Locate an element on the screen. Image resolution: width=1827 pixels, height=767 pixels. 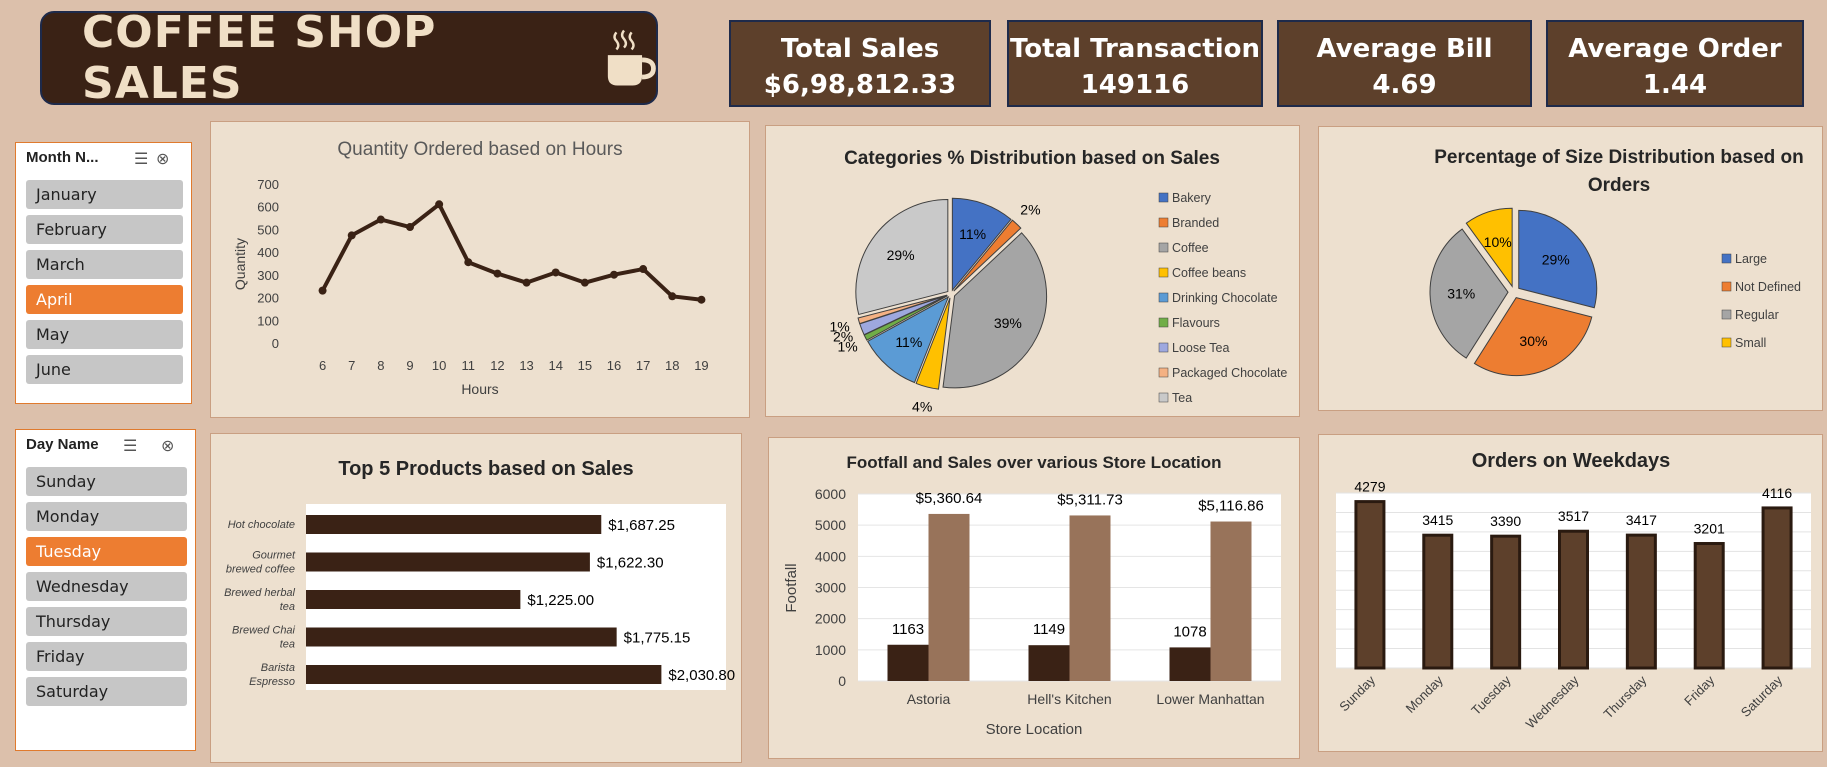
bar-data-label: 1078 is located at coordinates (1189, 631).